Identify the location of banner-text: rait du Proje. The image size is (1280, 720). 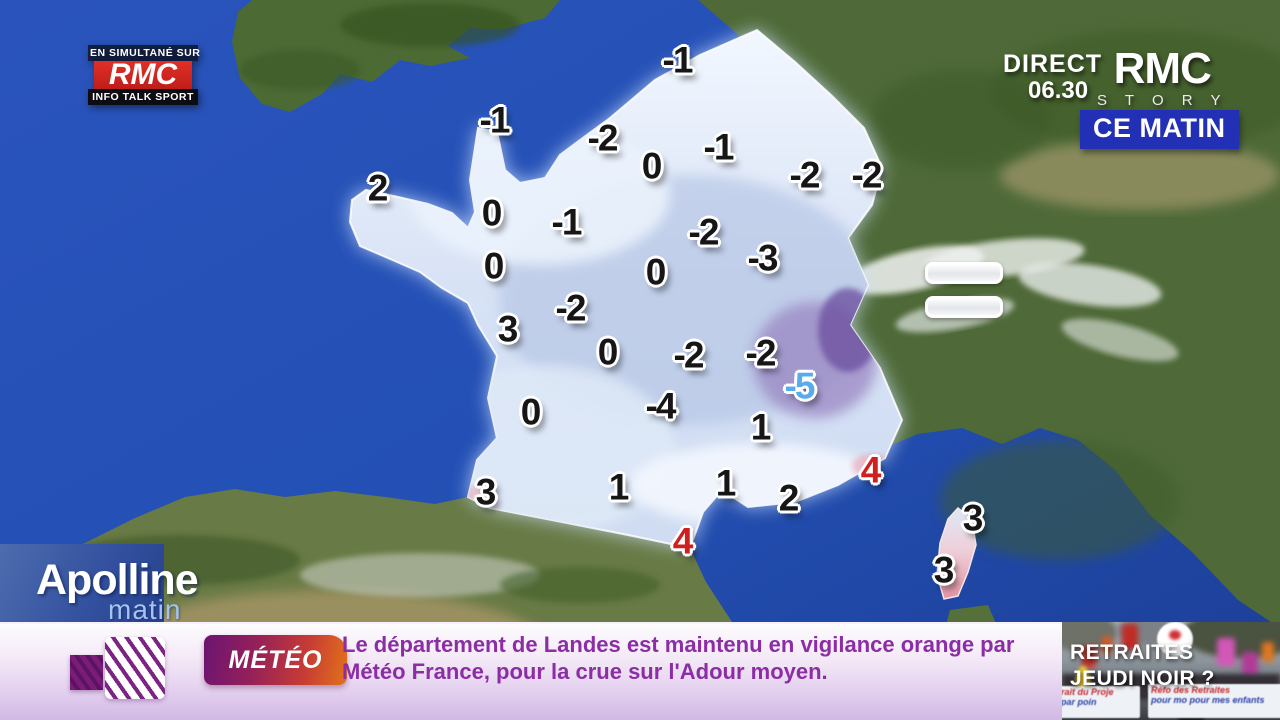
(1088, 692).